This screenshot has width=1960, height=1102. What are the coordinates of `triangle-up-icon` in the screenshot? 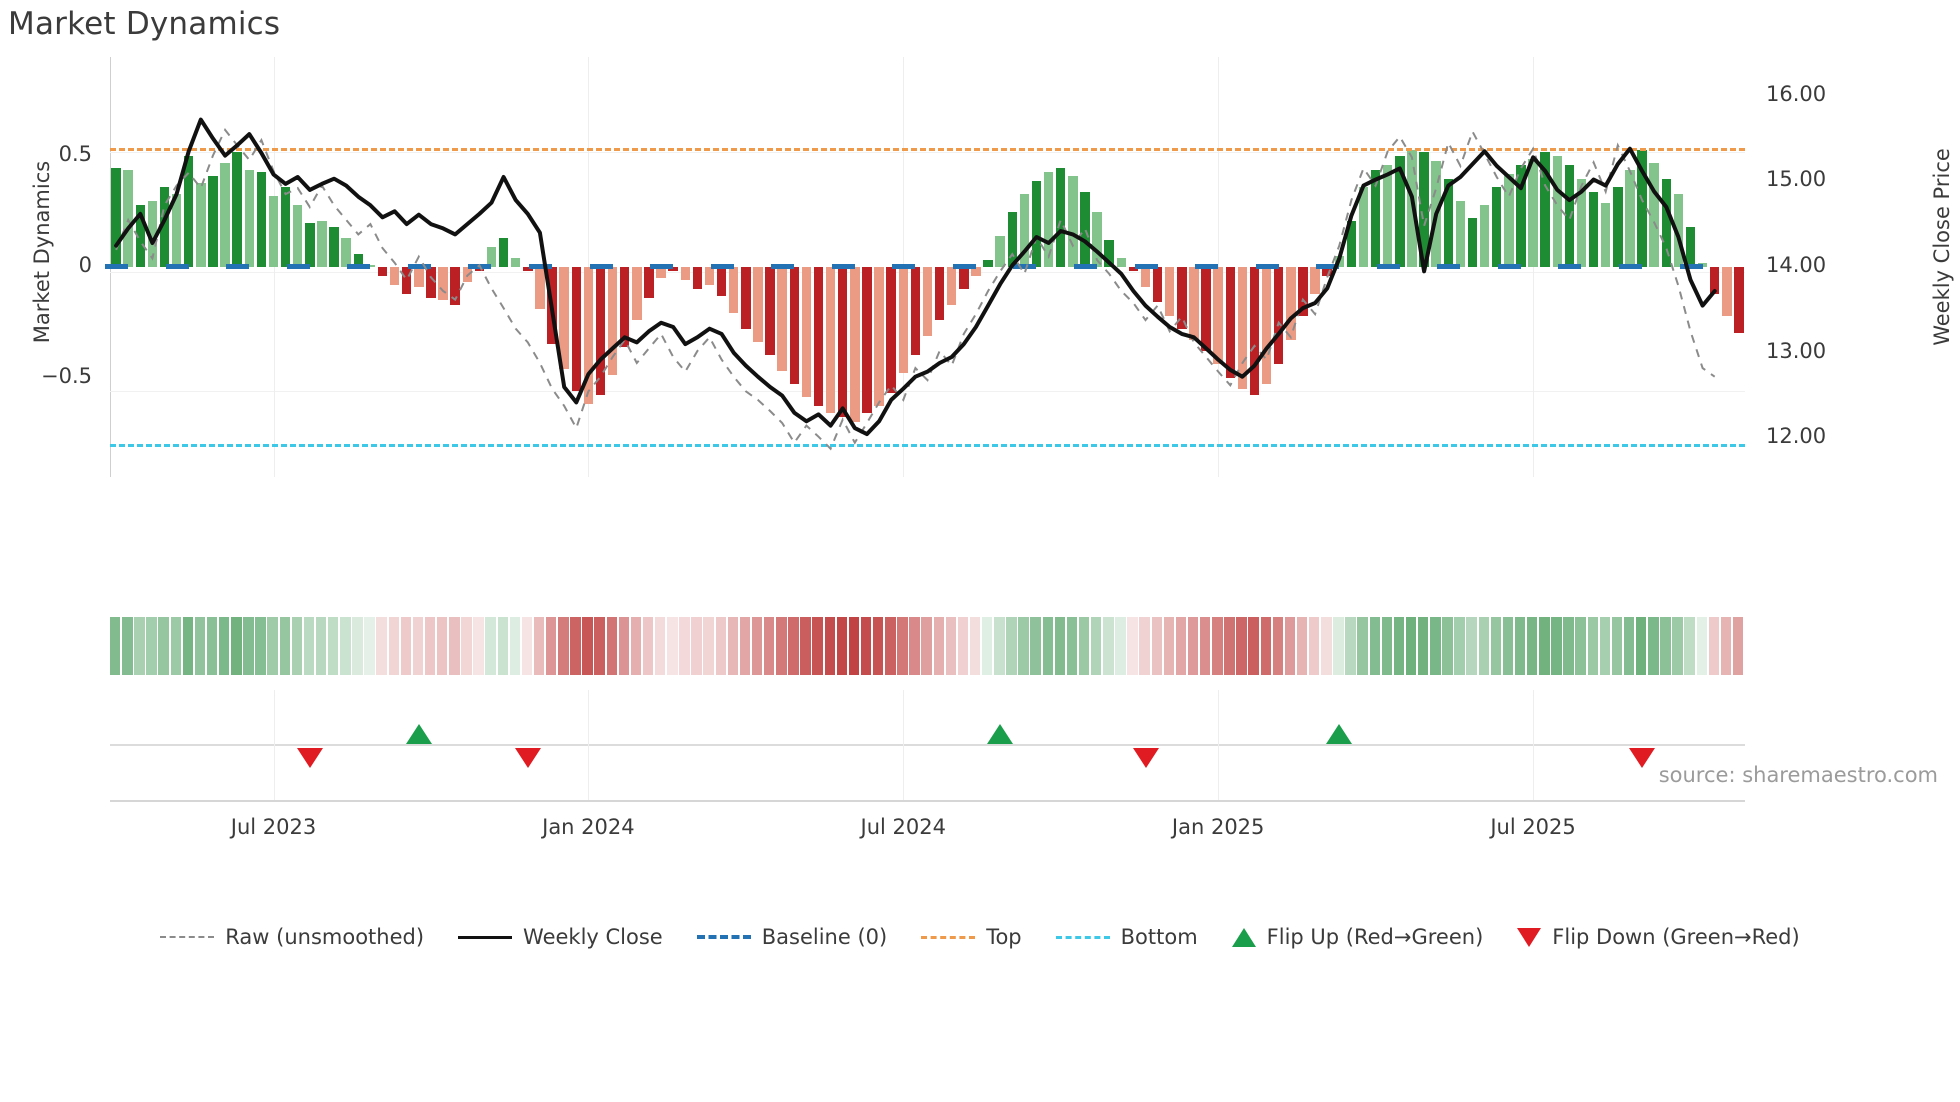 It's located at (1243, 937).